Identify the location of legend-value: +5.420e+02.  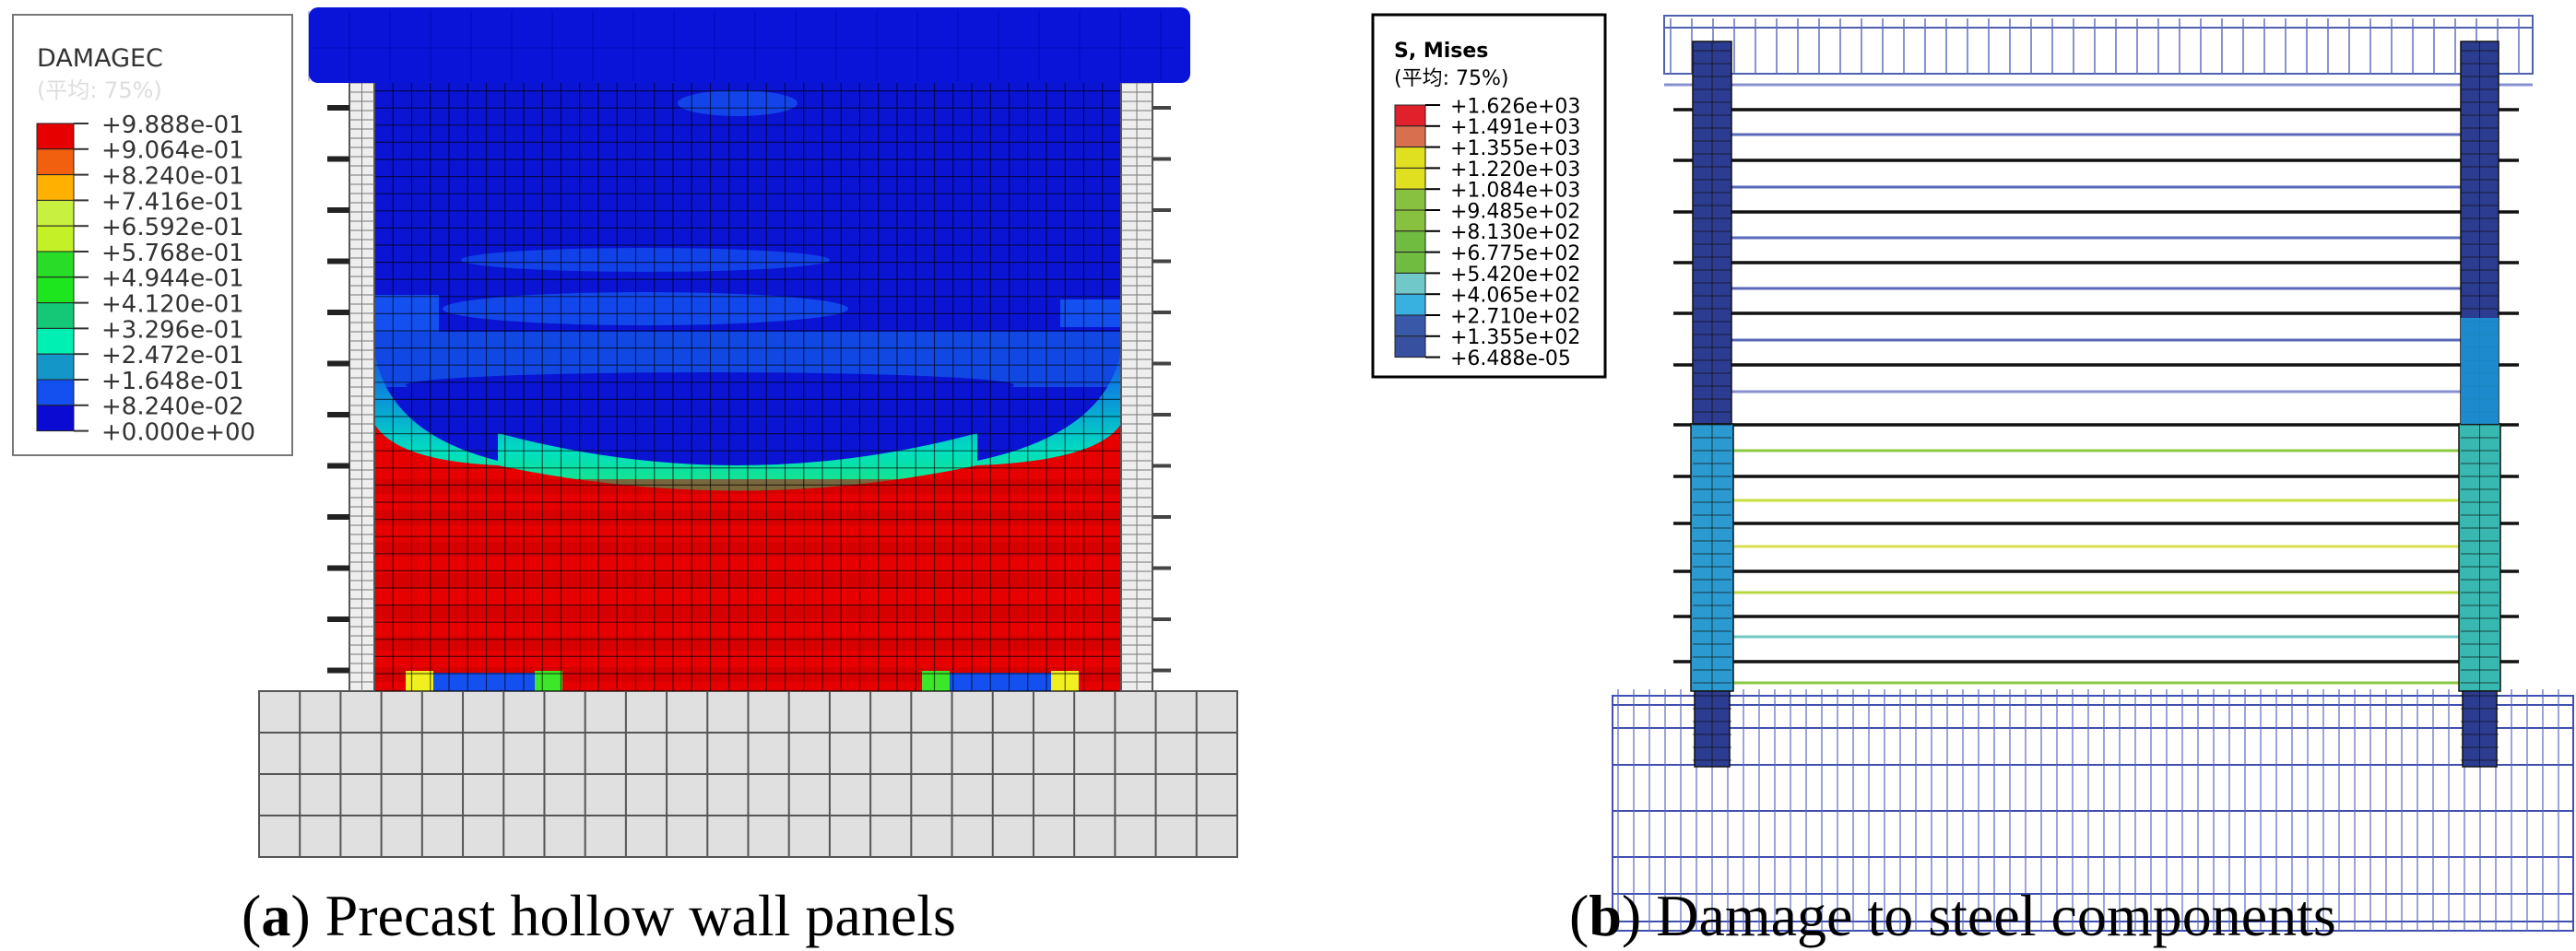
(1515, 275).